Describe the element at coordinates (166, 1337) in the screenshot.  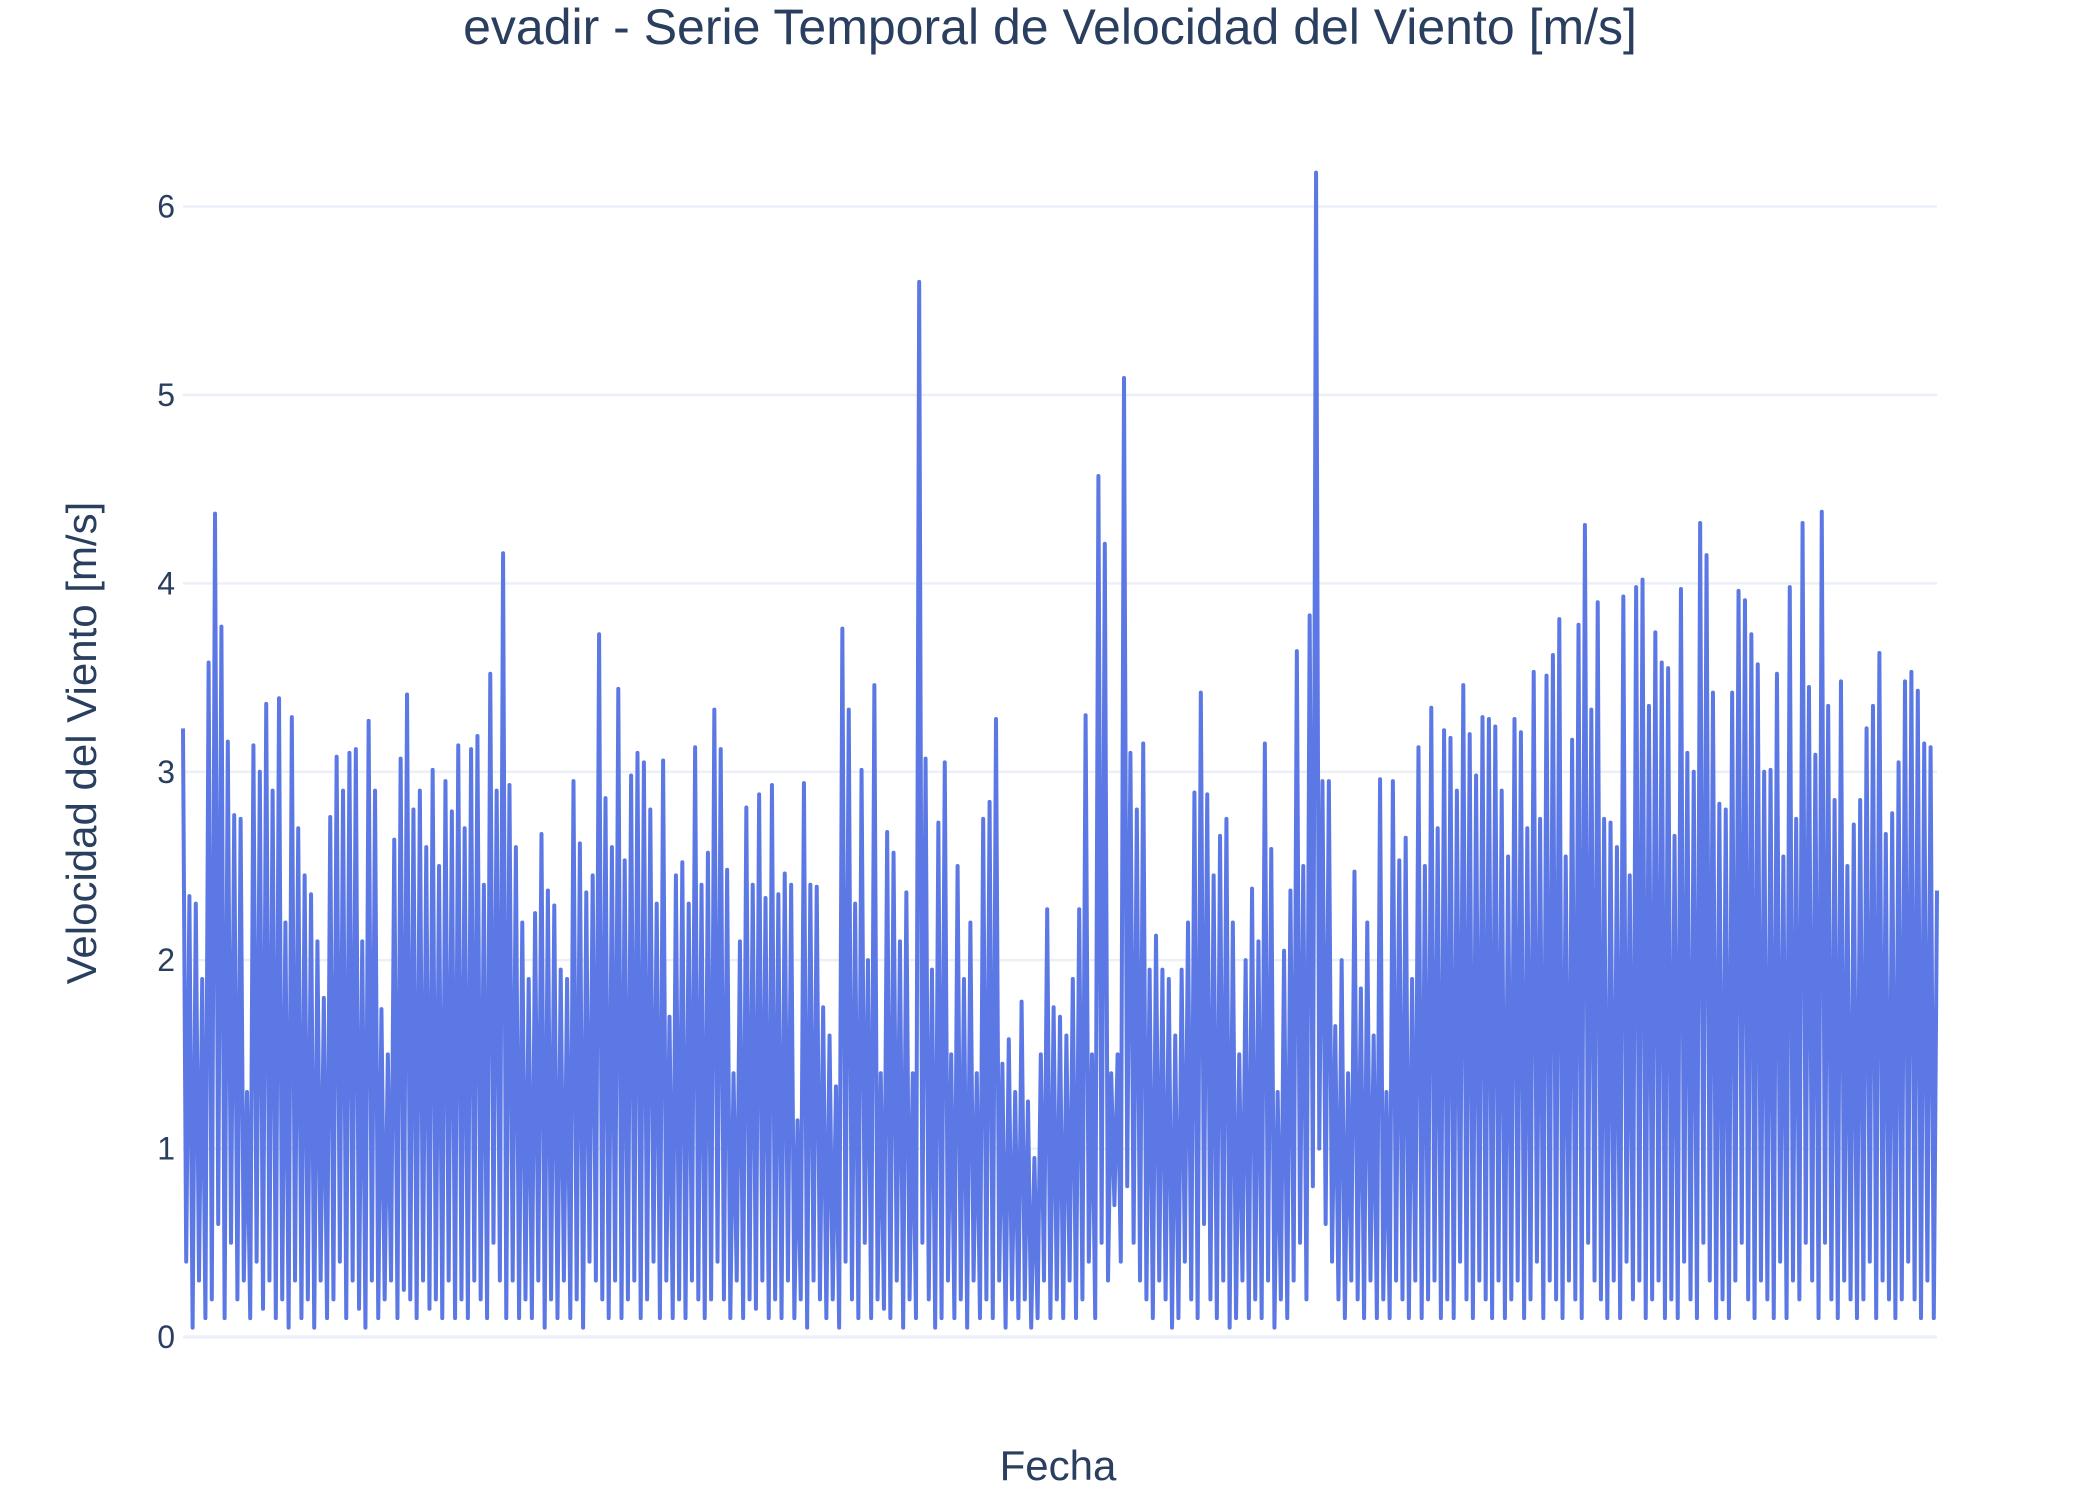
I see `y-tick-label-0: 0` at that location.